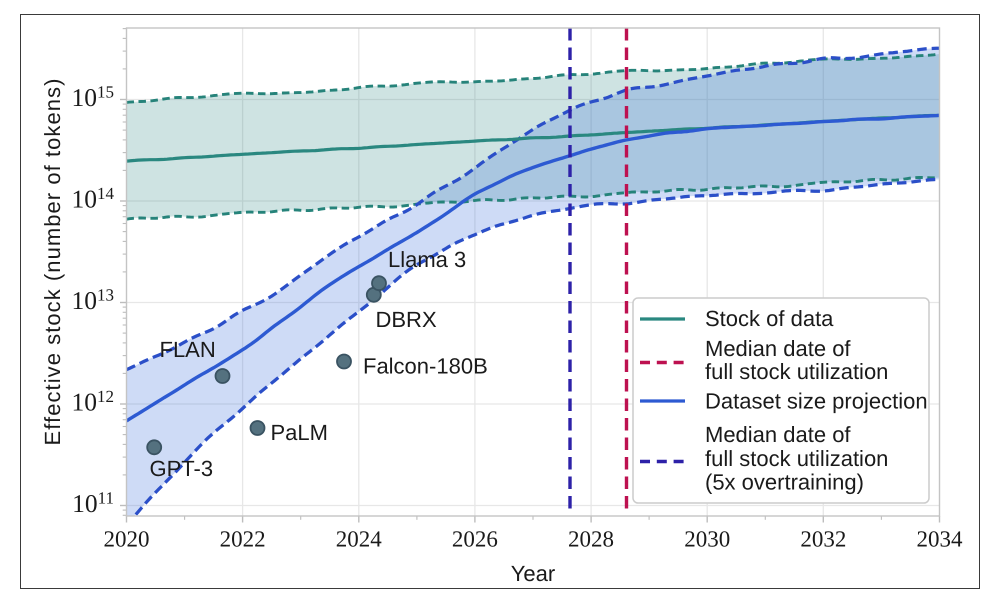 This screenshot has height=595, width=987. I want to click on svg-text: GPT-3, so click(182, 468).